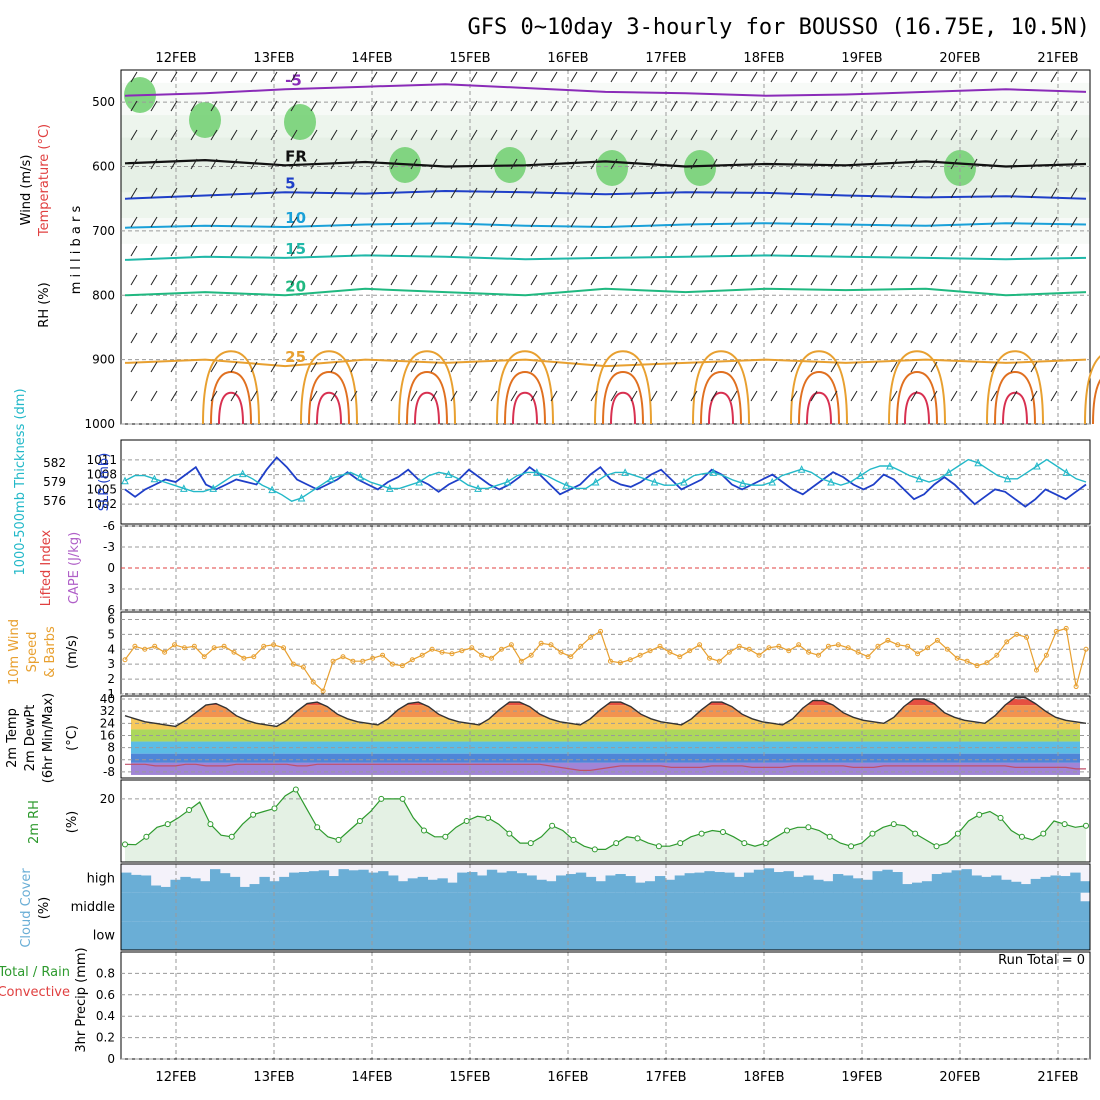 Image resolution: width=1100 pixels, height=1100 pixels. Describe the element at coordinates (35, 972) in the screenshot. I see `precip-total-label: Total / Rain` at that location.